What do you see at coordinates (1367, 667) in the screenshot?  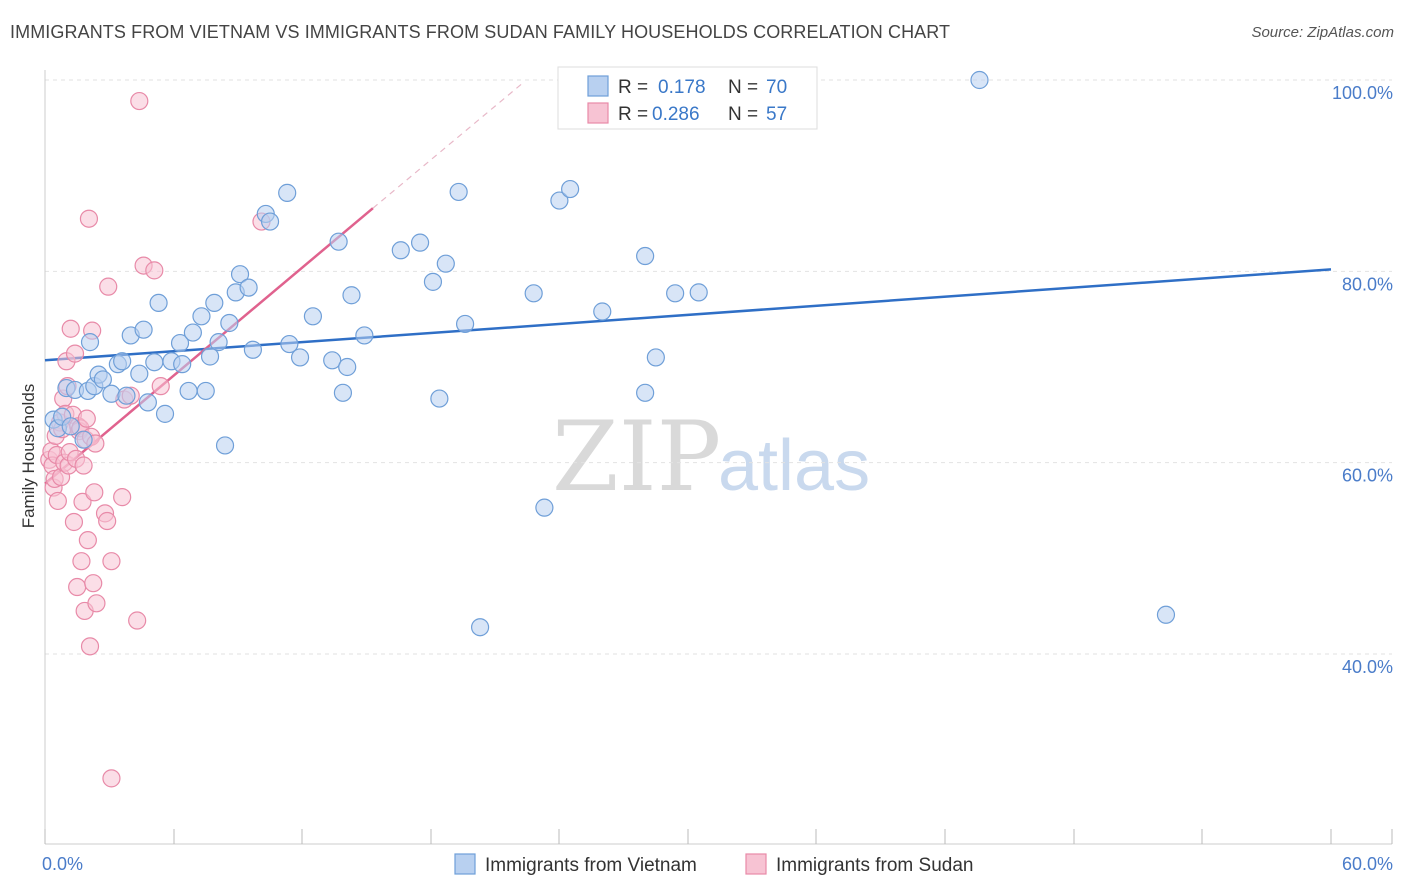 I see `y-tick-label-40: 40.0%` at bounding box center [1367, 667].